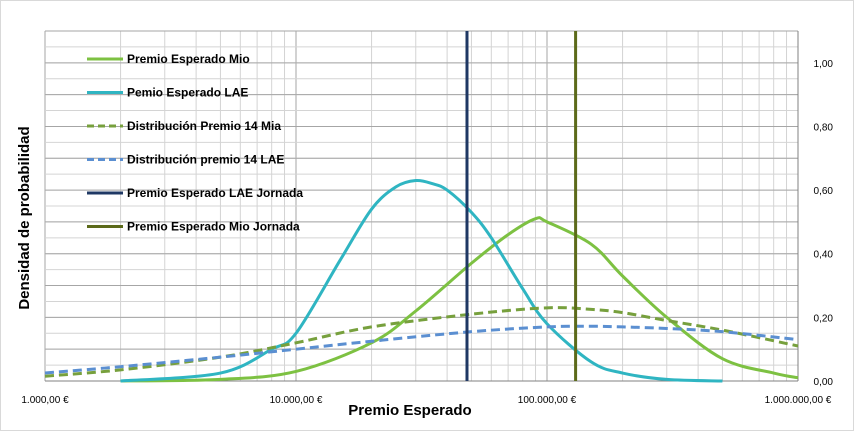 This screenshot has height=431, width=854. Describe the element at coordinates (409, 410) in the screenshot. I see `x-axis-title: Premio Esperado` at that location.